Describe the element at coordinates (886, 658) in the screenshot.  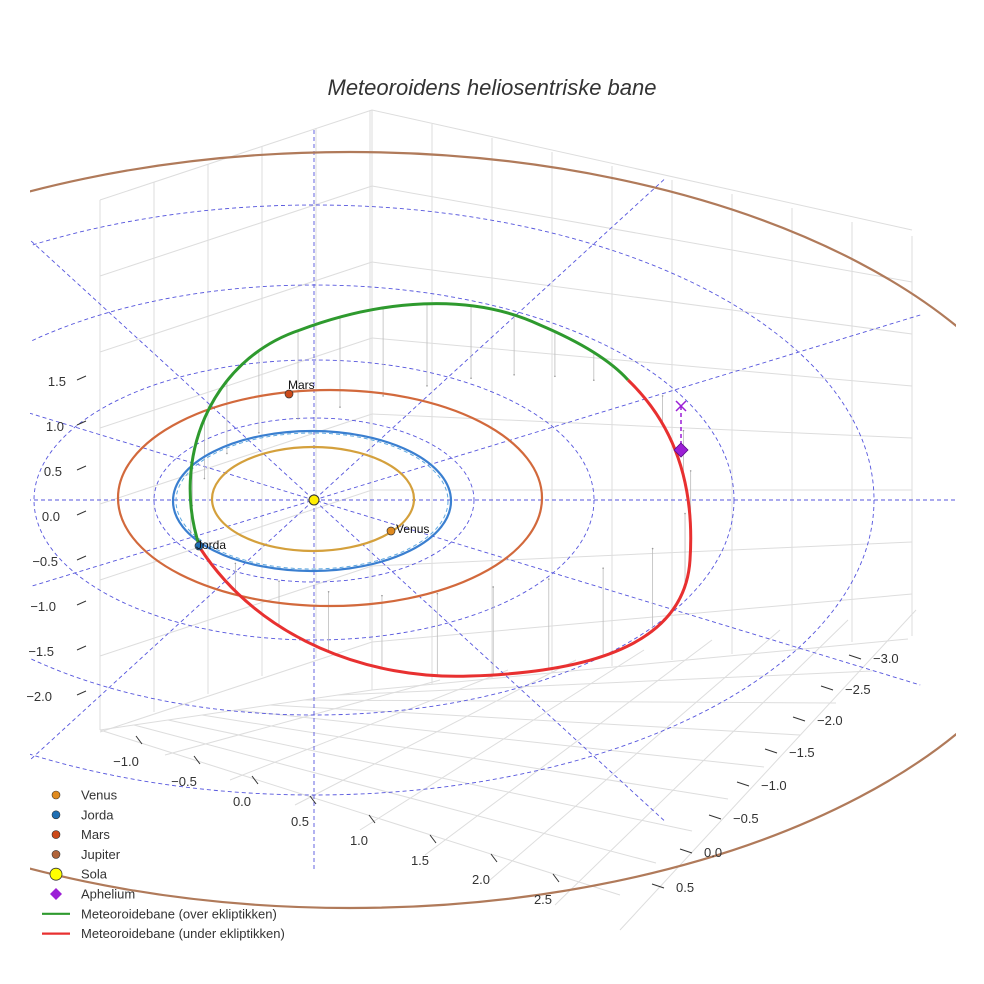
I see `right-tick-label: −3.0` at that location.